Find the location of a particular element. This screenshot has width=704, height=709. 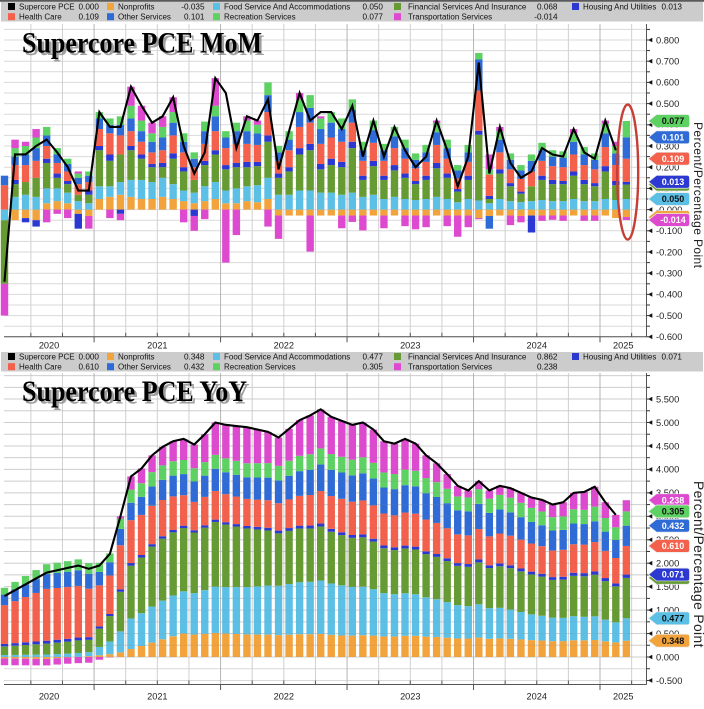

svg-text: 0.300 is located at coordinates (667, 146).